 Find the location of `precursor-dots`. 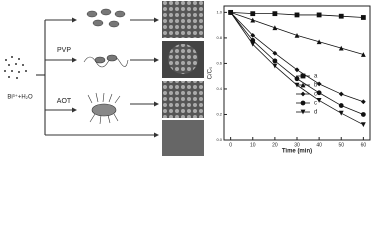

precursor-dots is located at coordinates (15, 67).